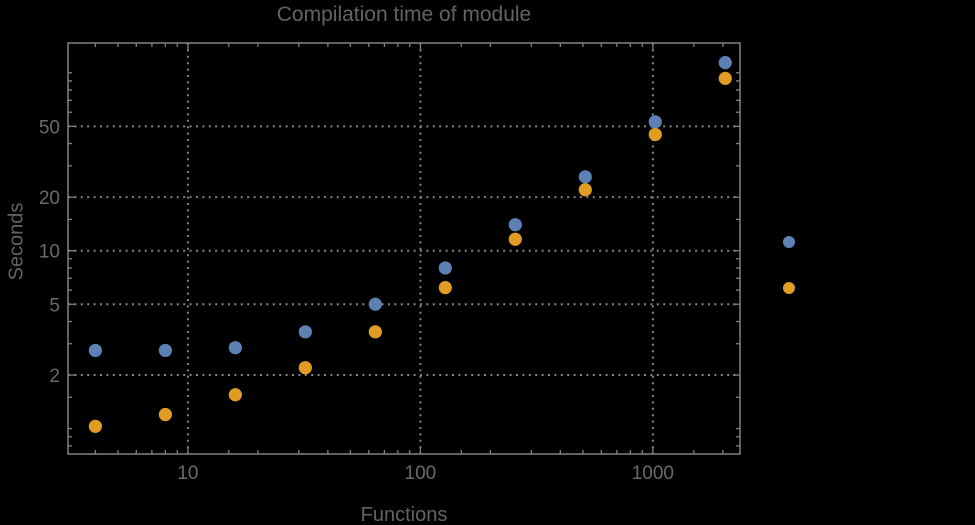  I want to click on y-tick-label-5: 5, so click(54, 305).